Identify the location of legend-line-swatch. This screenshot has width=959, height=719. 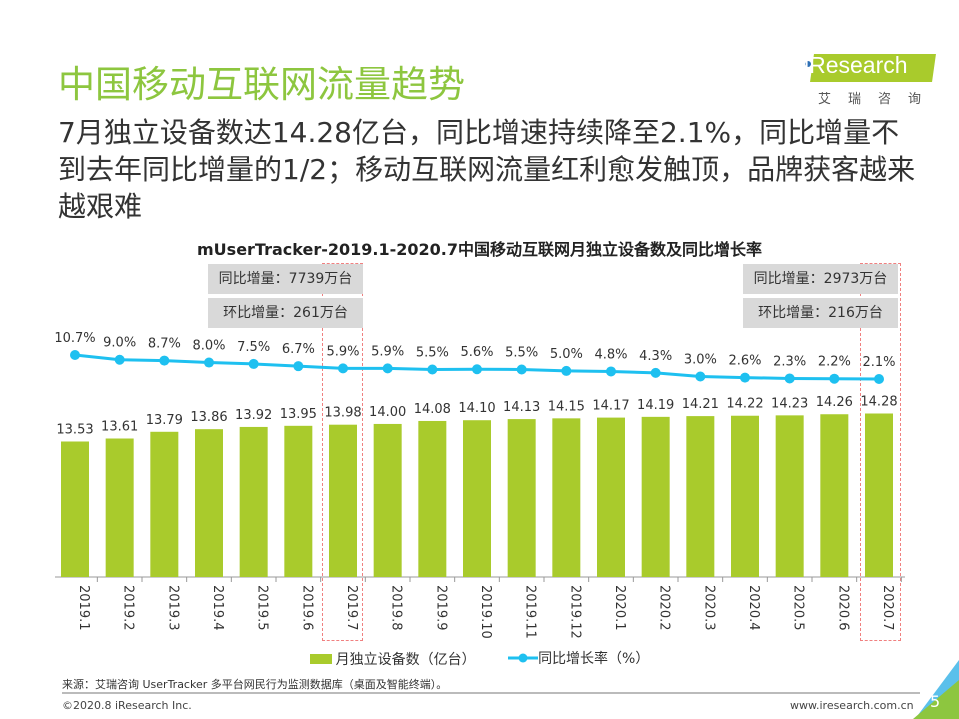
(523, 658).